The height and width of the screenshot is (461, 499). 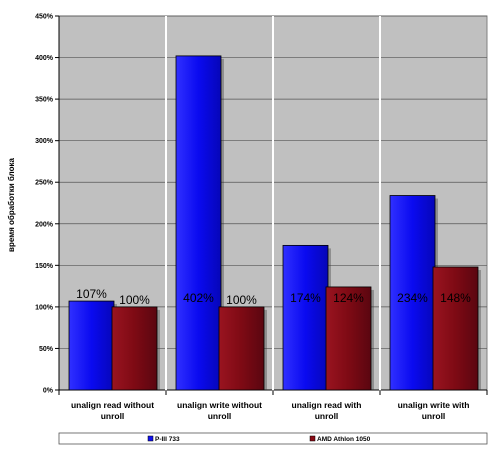 I want to click on y-tick-label: 0%, so click(x=48, y=391).